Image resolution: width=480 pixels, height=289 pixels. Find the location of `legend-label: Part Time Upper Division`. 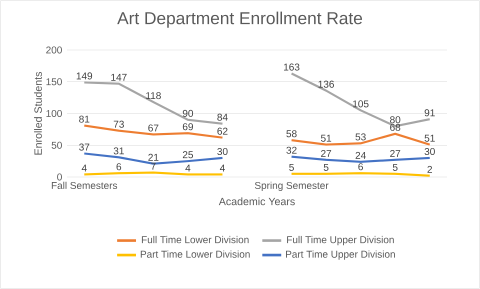

legend-label: Part Time Upper Division is located at coordinates (340, 255).